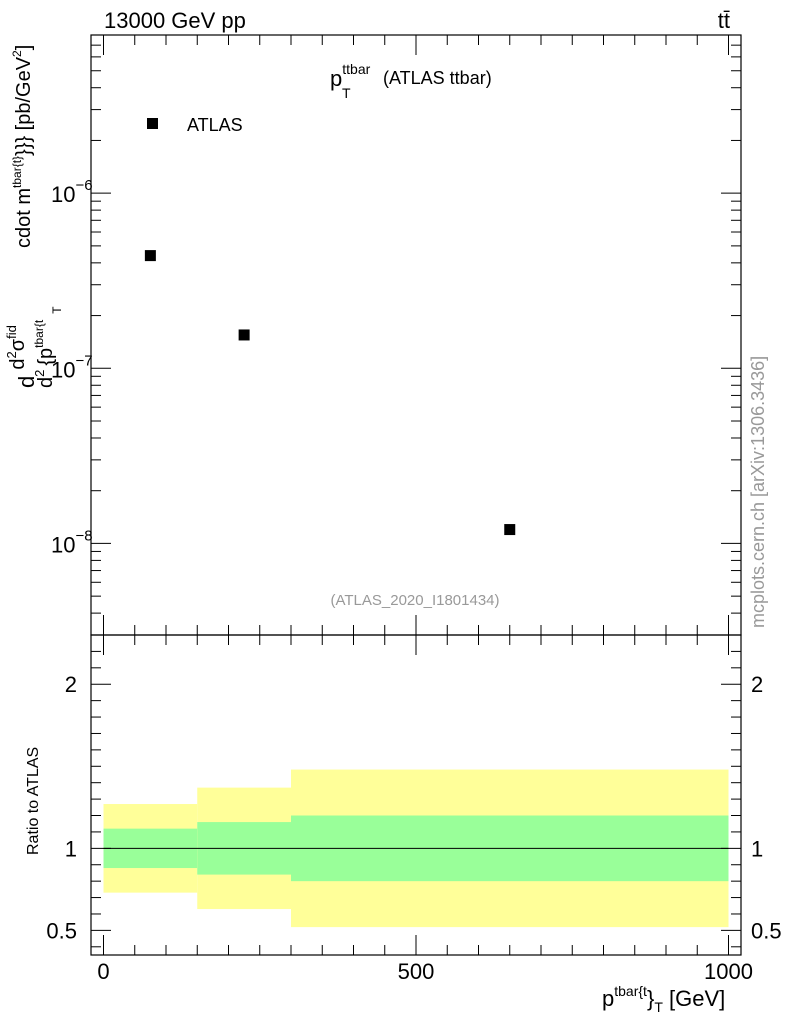 This screenshot has height=1024, width=786. What do you see at coordinates (437, 78) in the screenshot?
I see `plot-title-tail: (ATLAS ttbar)` at bounding box center [437, 78].